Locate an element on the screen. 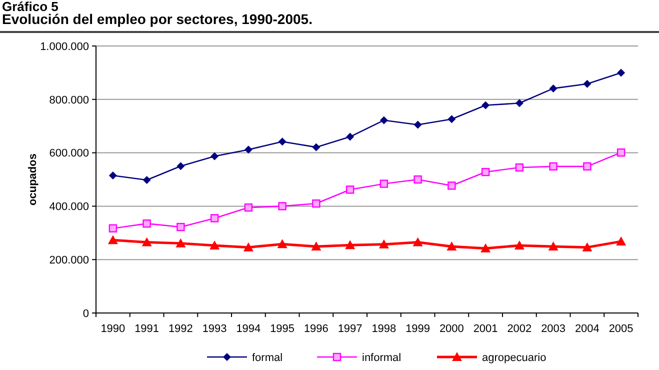 Image resolution: width=659 pixels, height=370 pixels. y-tick-label: 0 is located at coordinates (85, 314).